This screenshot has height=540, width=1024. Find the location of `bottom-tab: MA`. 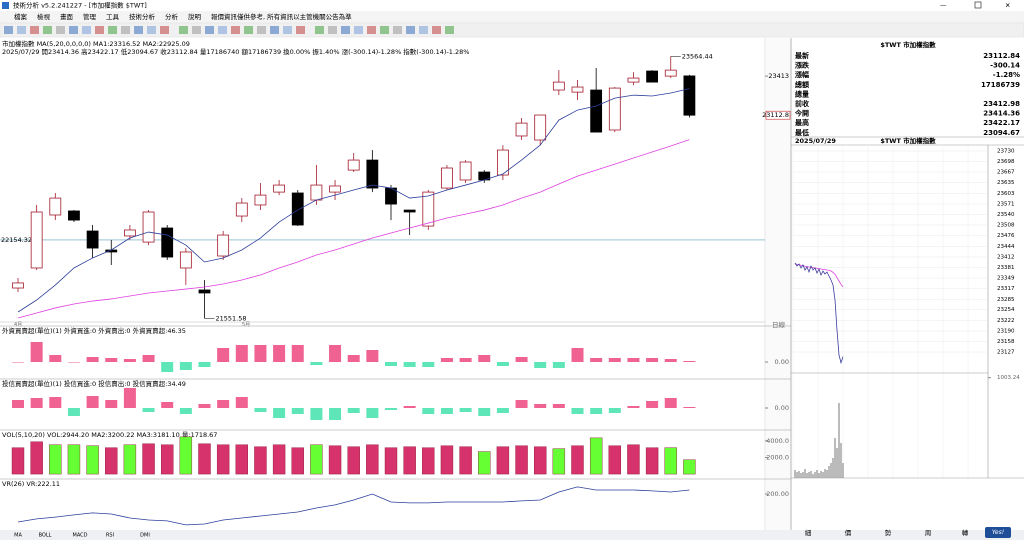

bottom-tab: MA is located at coordinates (18, 536).